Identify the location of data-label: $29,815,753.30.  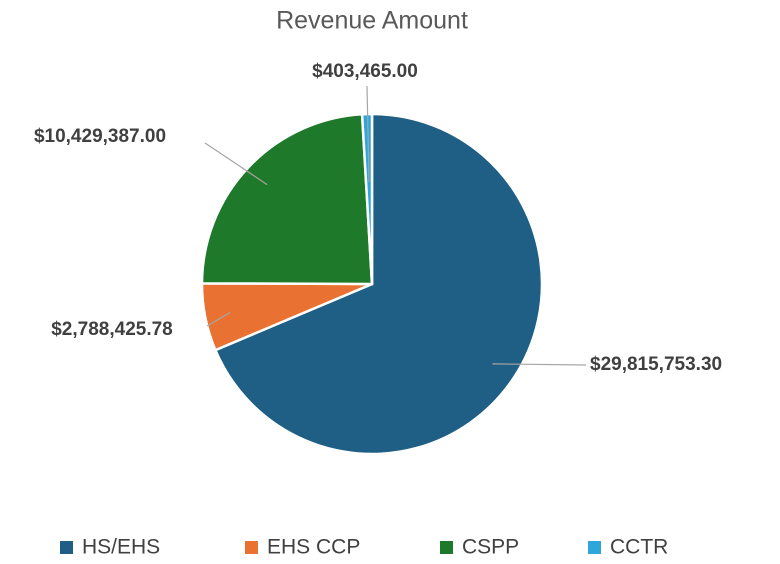
(656, 364).